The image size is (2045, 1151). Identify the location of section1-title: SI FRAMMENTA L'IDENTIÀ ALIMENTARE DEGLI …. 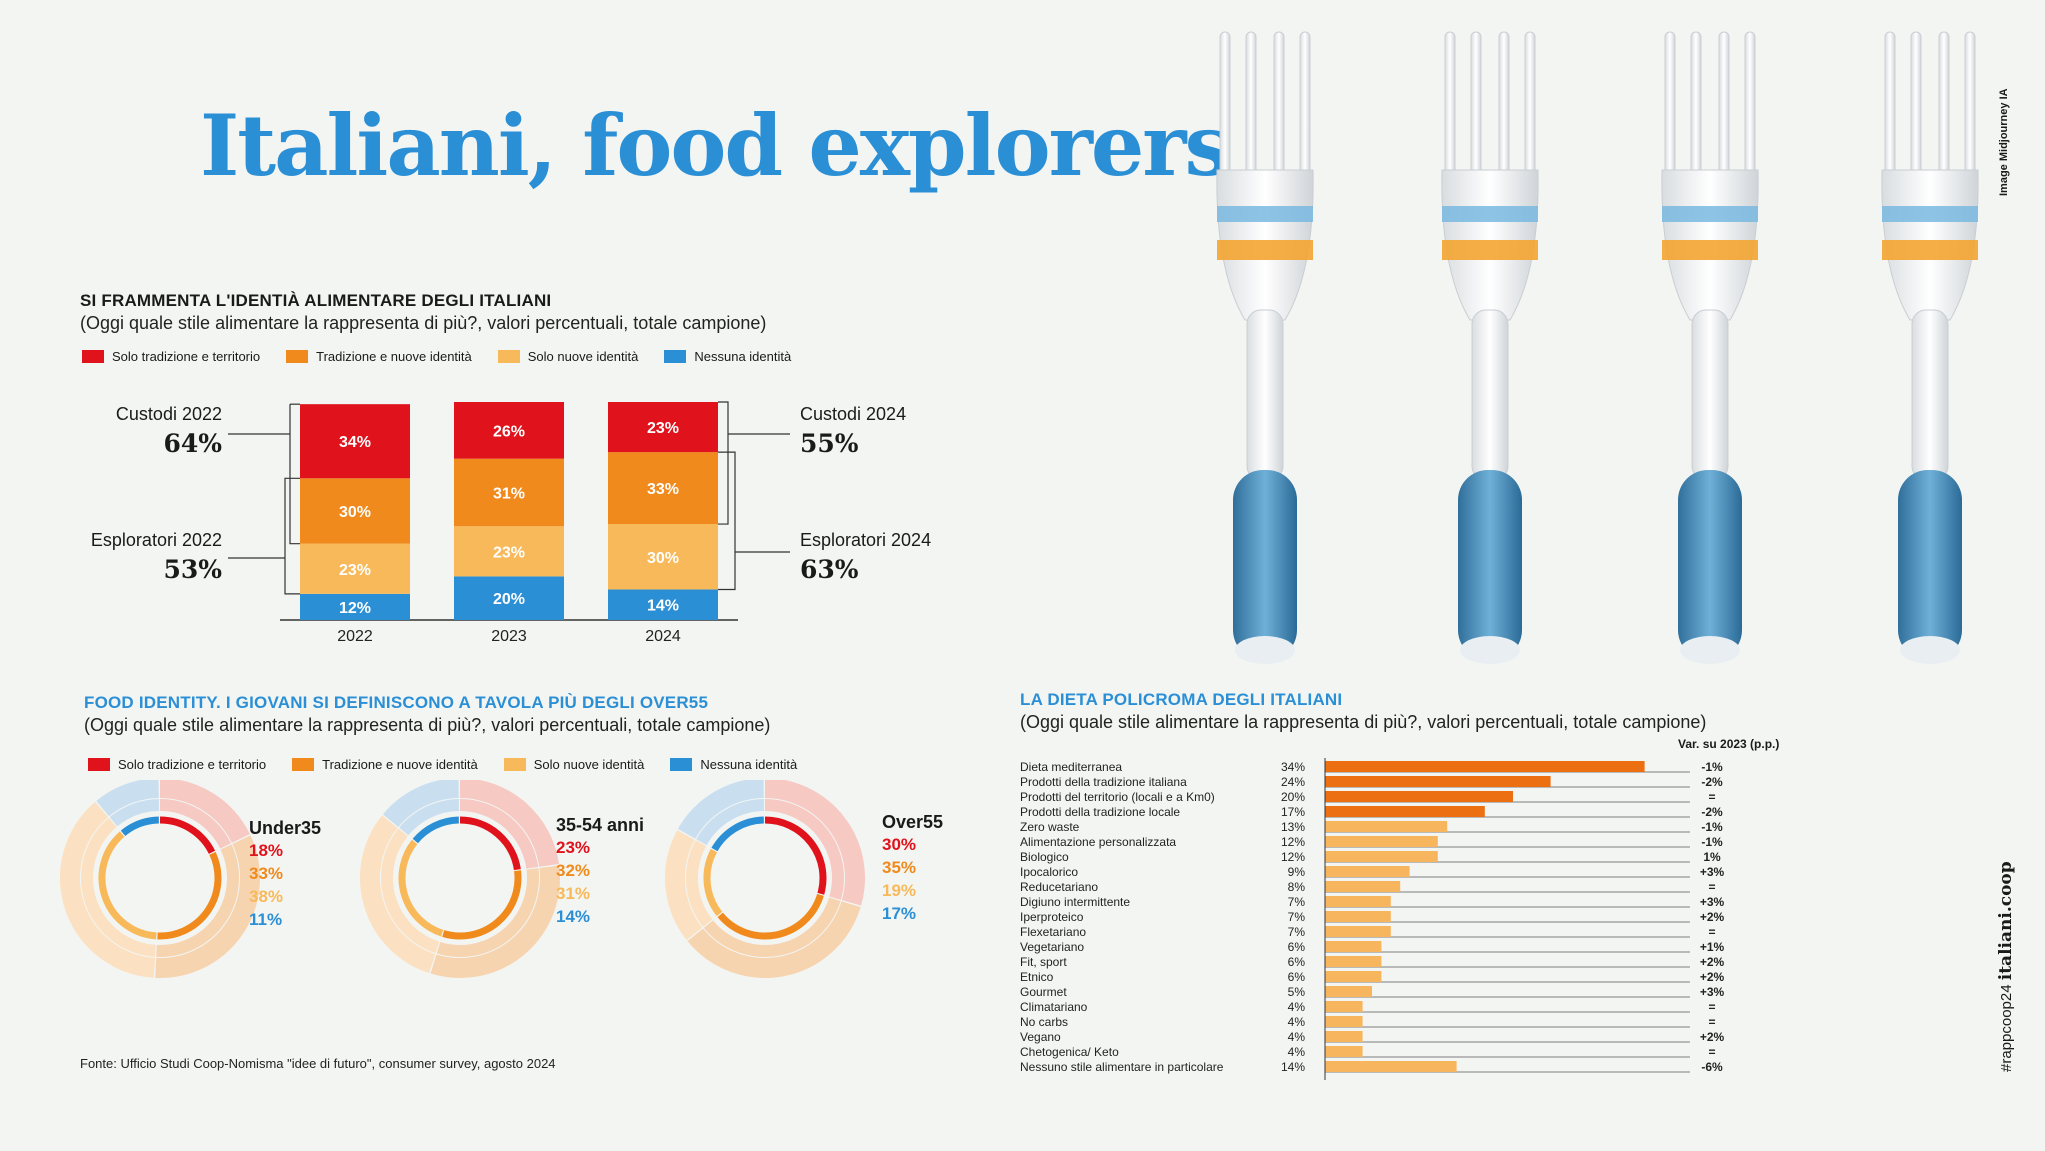
(316, 300).